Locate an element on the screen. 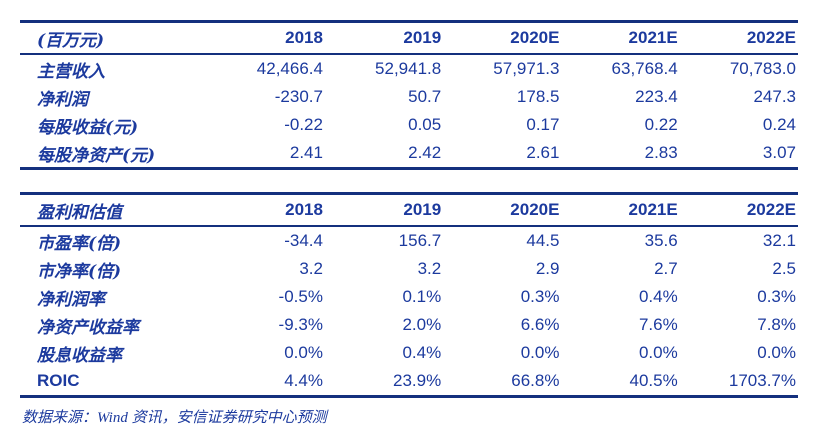  cell-value: 7.6% is located at coordinates (658, 324).